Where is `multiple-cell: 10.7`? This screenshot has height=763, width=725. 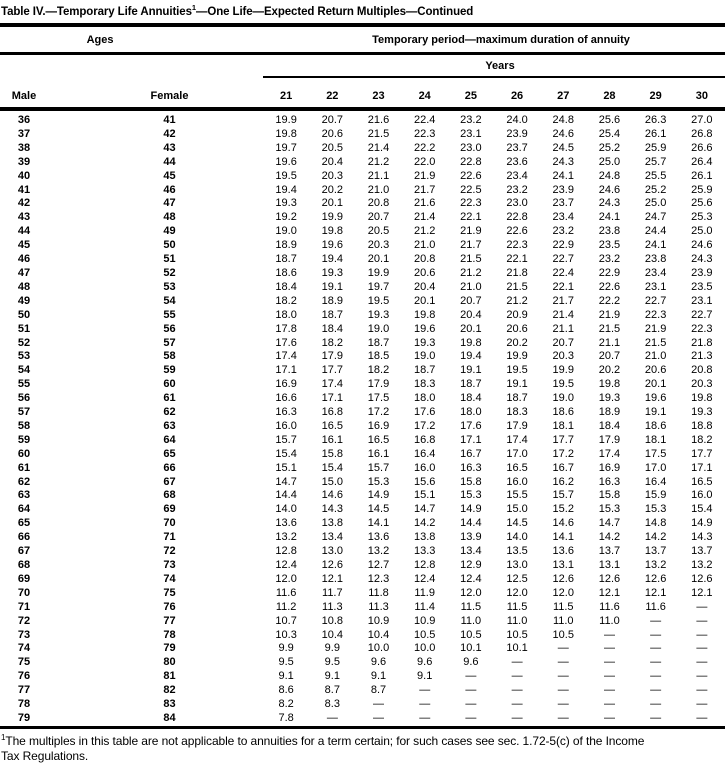 multiple-cell: 10.7 is located at coordinates (286, 620).